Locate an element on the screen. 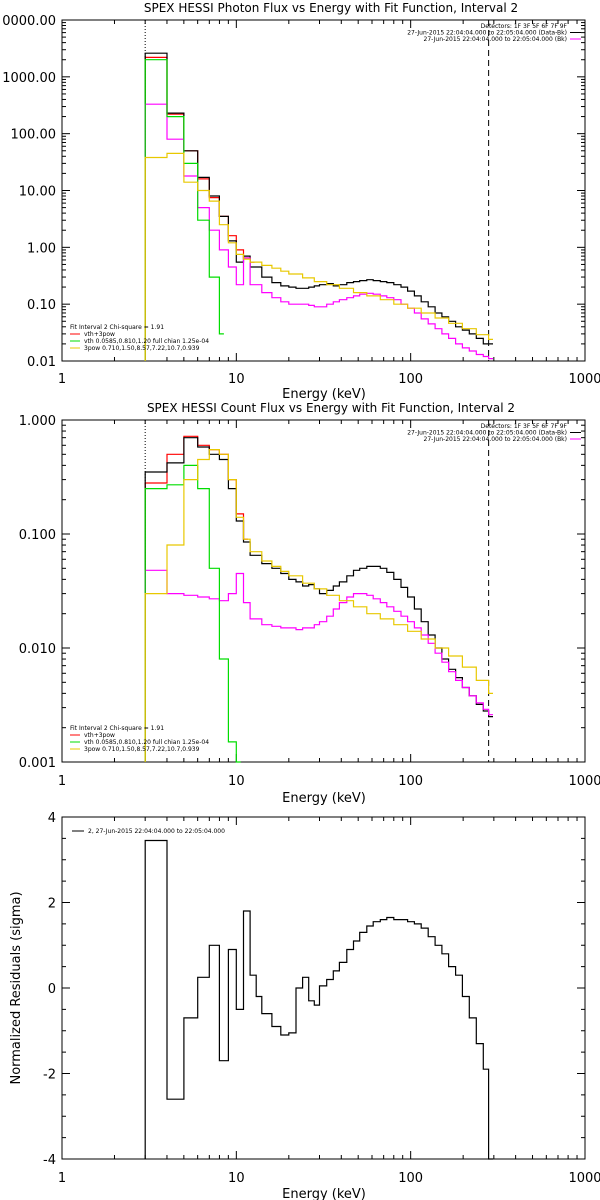 This screenshot has width=600, height=1200. count-flux-x-tick-label: 1000 is located at coordinates (584, 781).